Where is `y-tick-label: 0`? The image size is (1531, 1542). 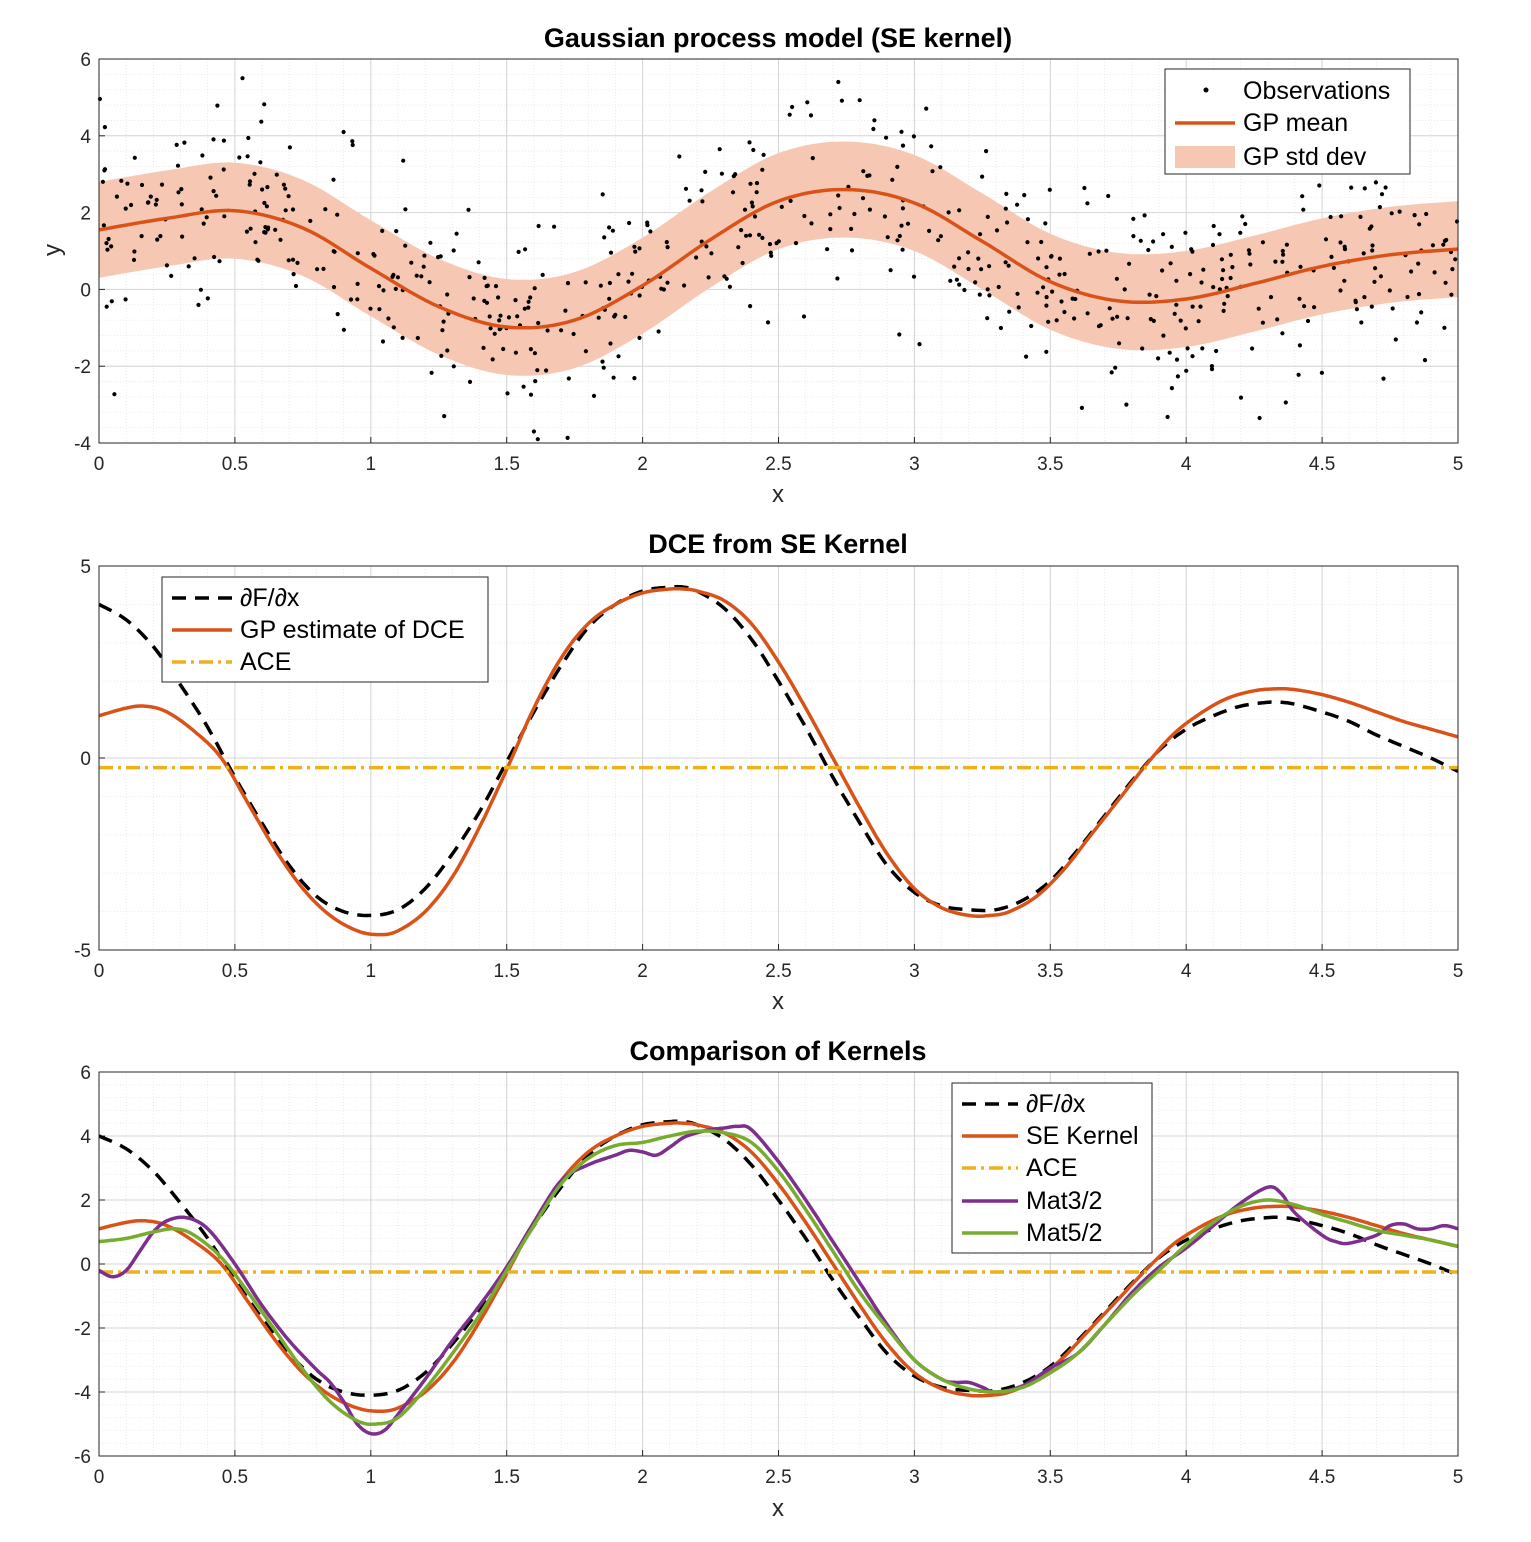 y-tick-label: 0 is located at coordinates (85, 290).